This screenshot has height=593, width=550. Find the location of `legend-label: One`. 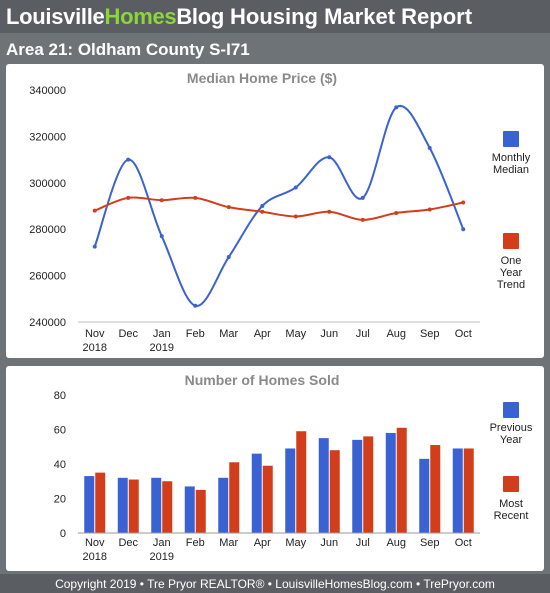

legend-label: One is located at coordinates (511, 261).